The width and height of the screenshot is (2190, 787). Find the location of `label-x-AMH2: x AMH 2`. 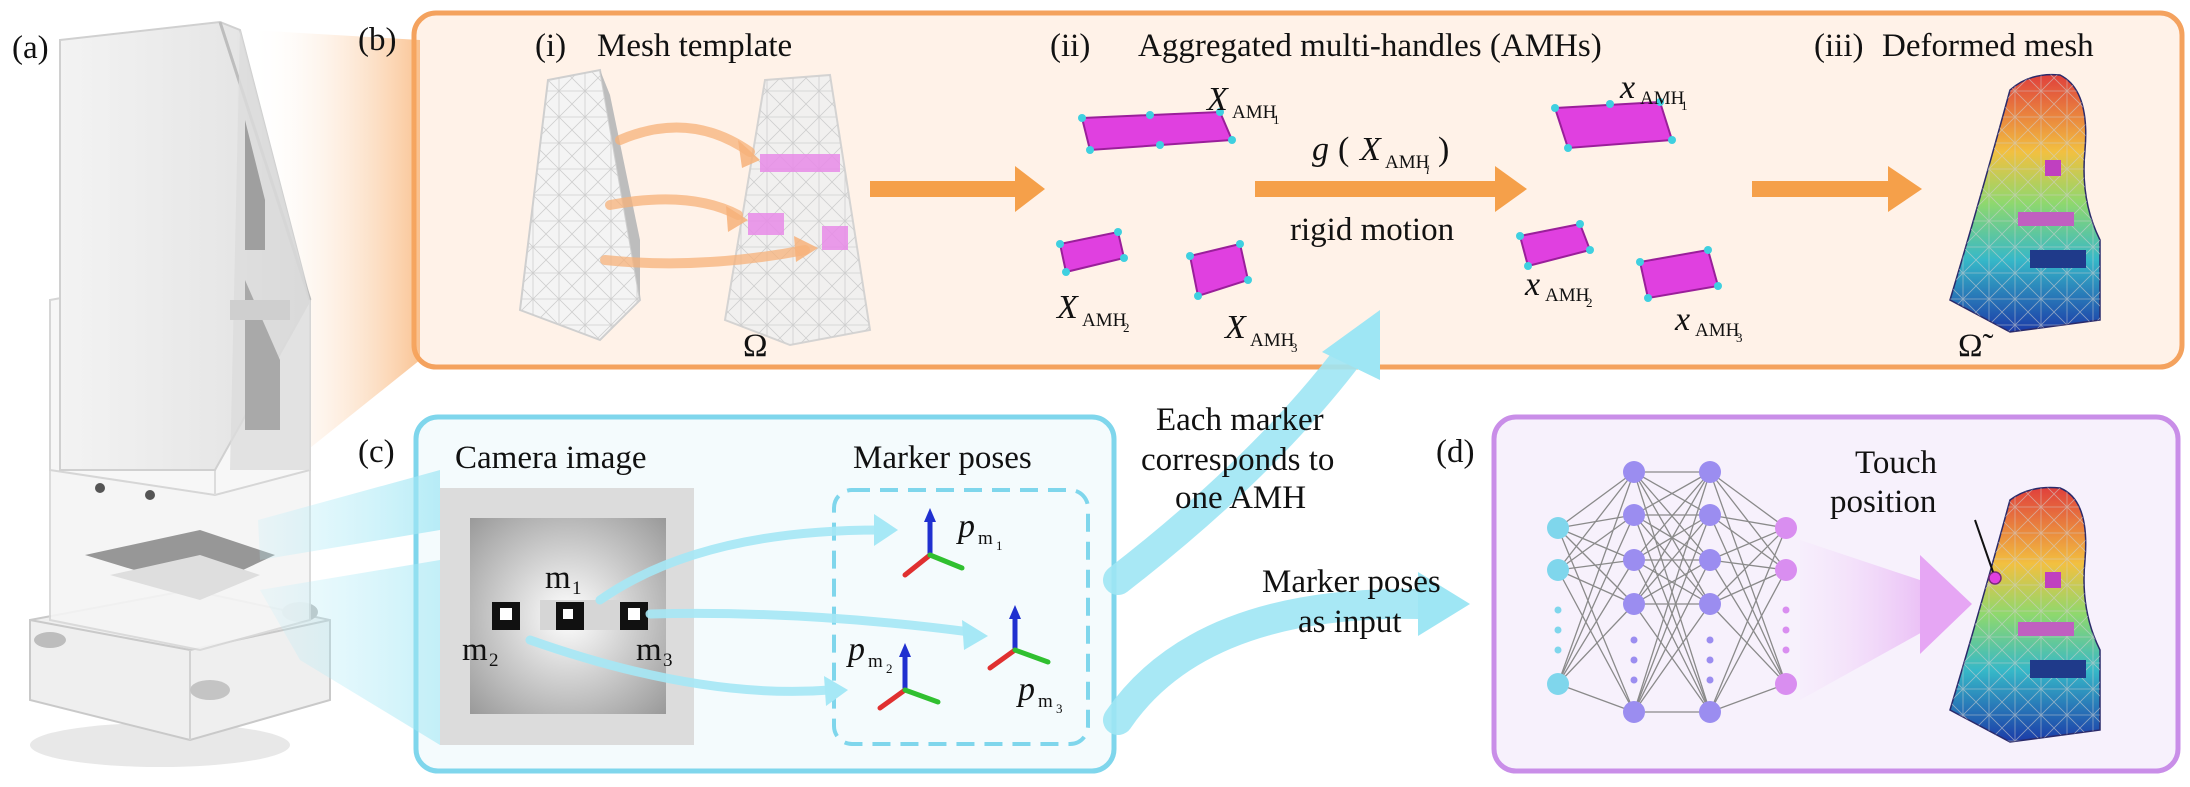

label-x-AMH2: x AMH 2 is located at coordinates (1558, 288).